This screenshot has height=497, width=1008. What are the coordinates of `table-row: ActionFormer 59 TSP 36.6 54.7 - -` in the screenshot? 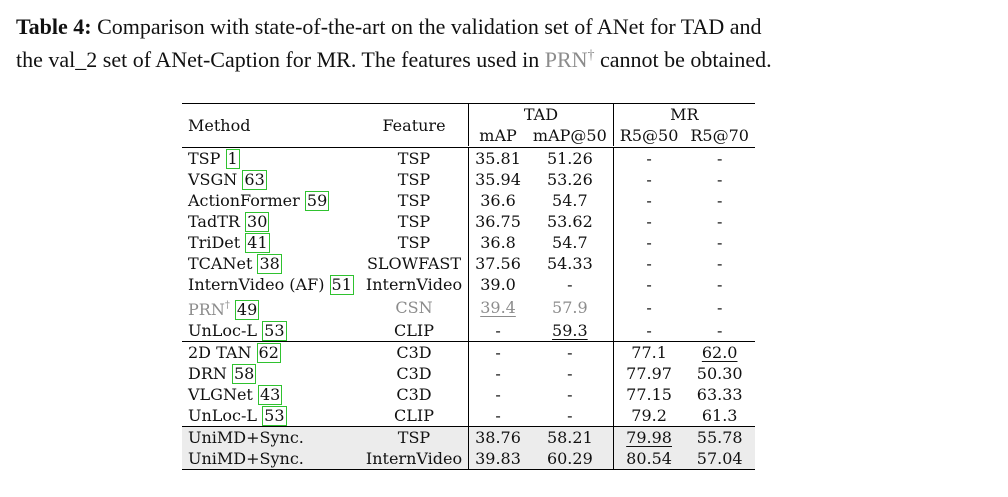 It's located at (468, 200).